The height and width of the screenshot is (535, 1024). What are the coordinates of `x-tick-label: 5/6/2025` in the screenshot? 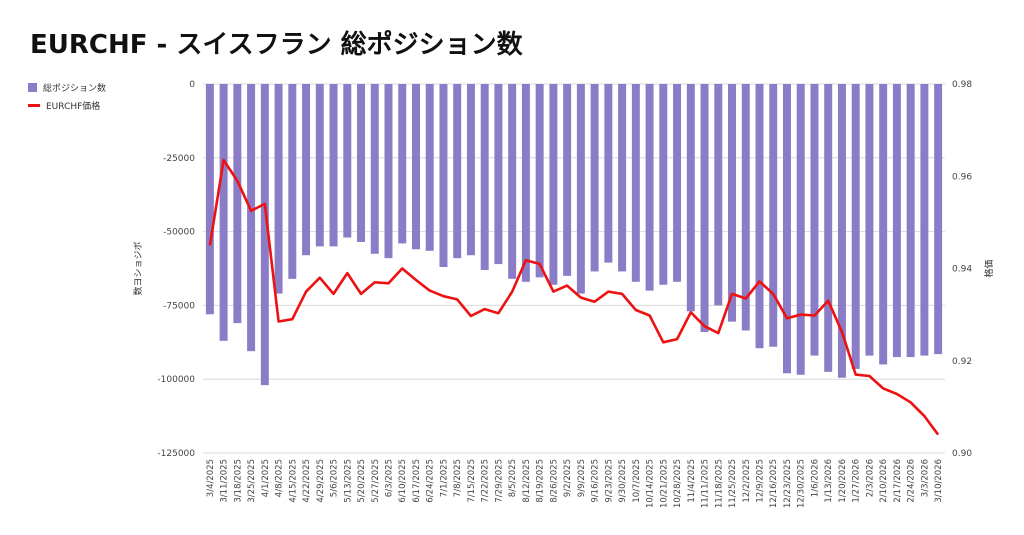 It's located at (335, 478).